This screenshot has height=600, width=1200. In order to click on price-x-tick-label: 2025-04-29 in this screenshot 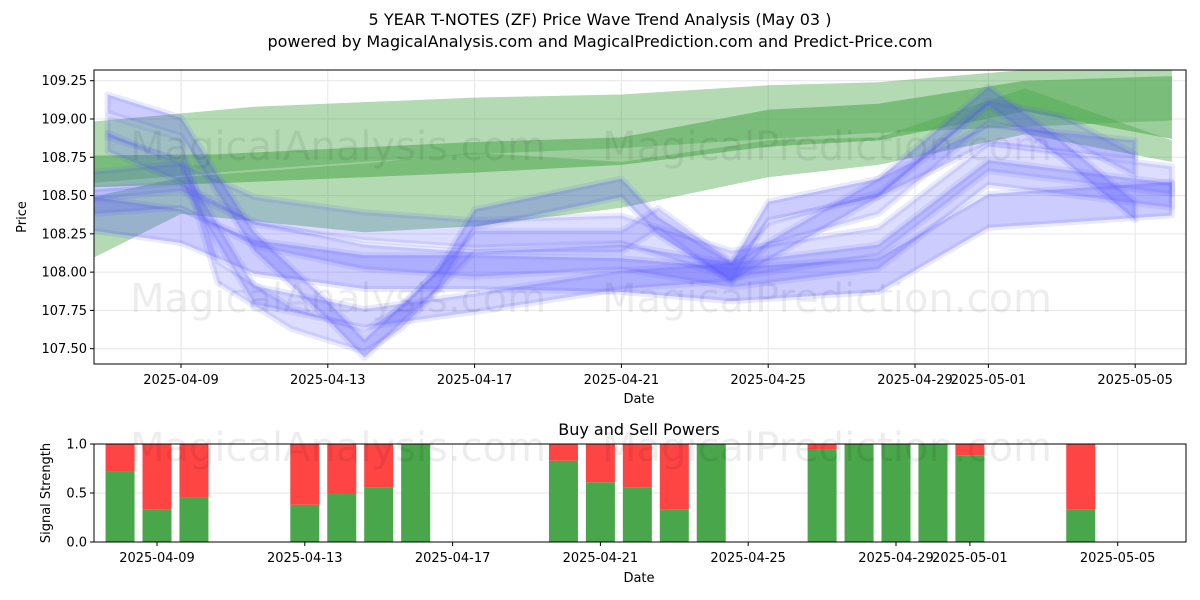, I will do `click(915, 380)`.